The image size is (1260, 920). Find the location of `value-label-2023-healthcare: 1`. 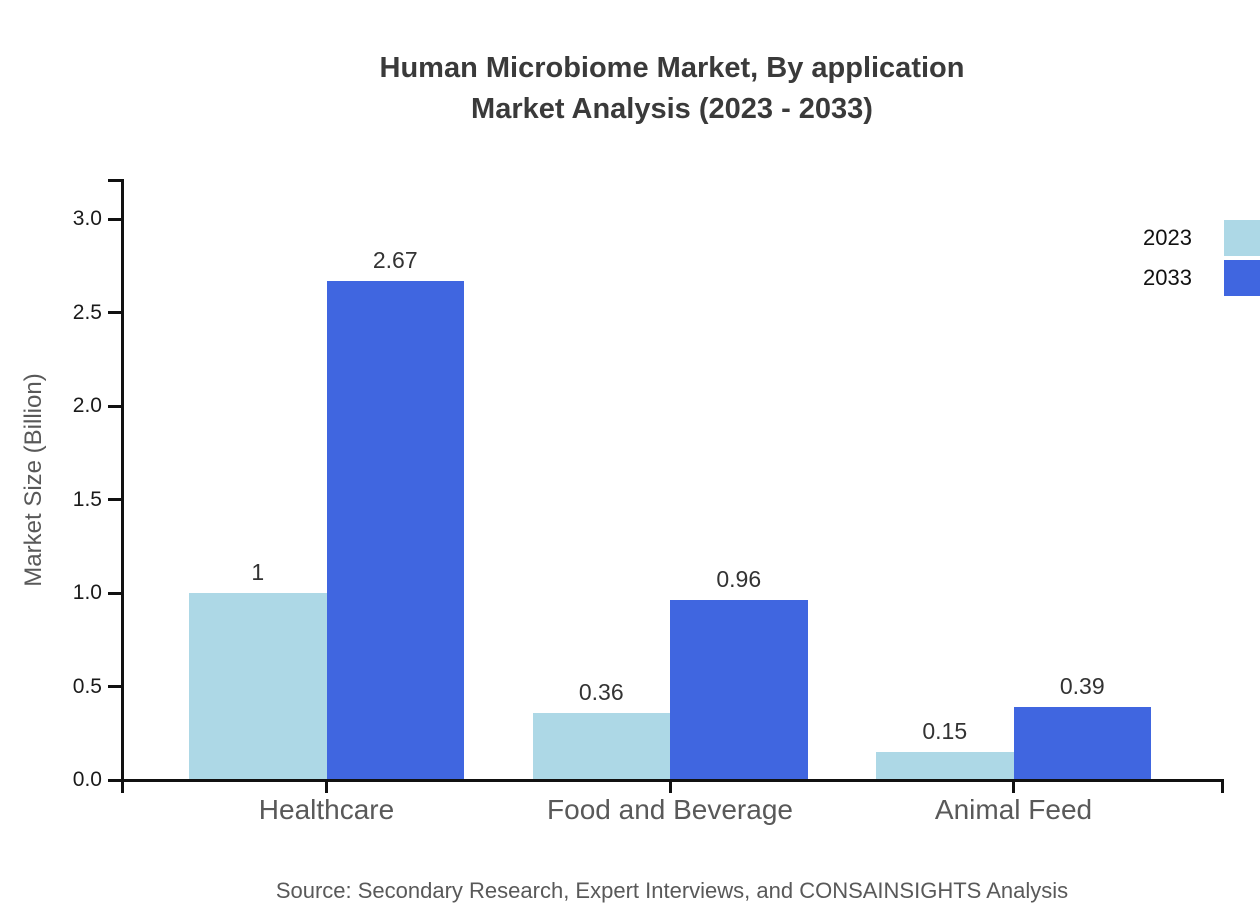

value-label-2023-healthcare: 1 is located at coordinates (258, 572).